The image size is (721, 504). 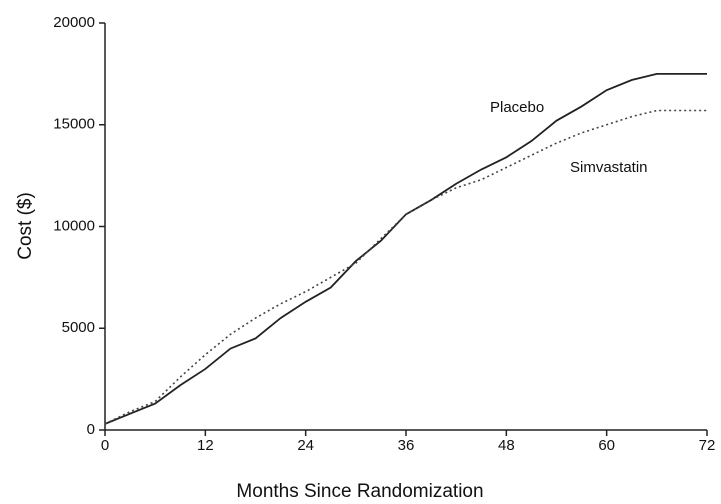 What do you see at coordinates (305, 445) in the screenshot?
I see `x-tick-label: 24` at bounding box center [305, 445].